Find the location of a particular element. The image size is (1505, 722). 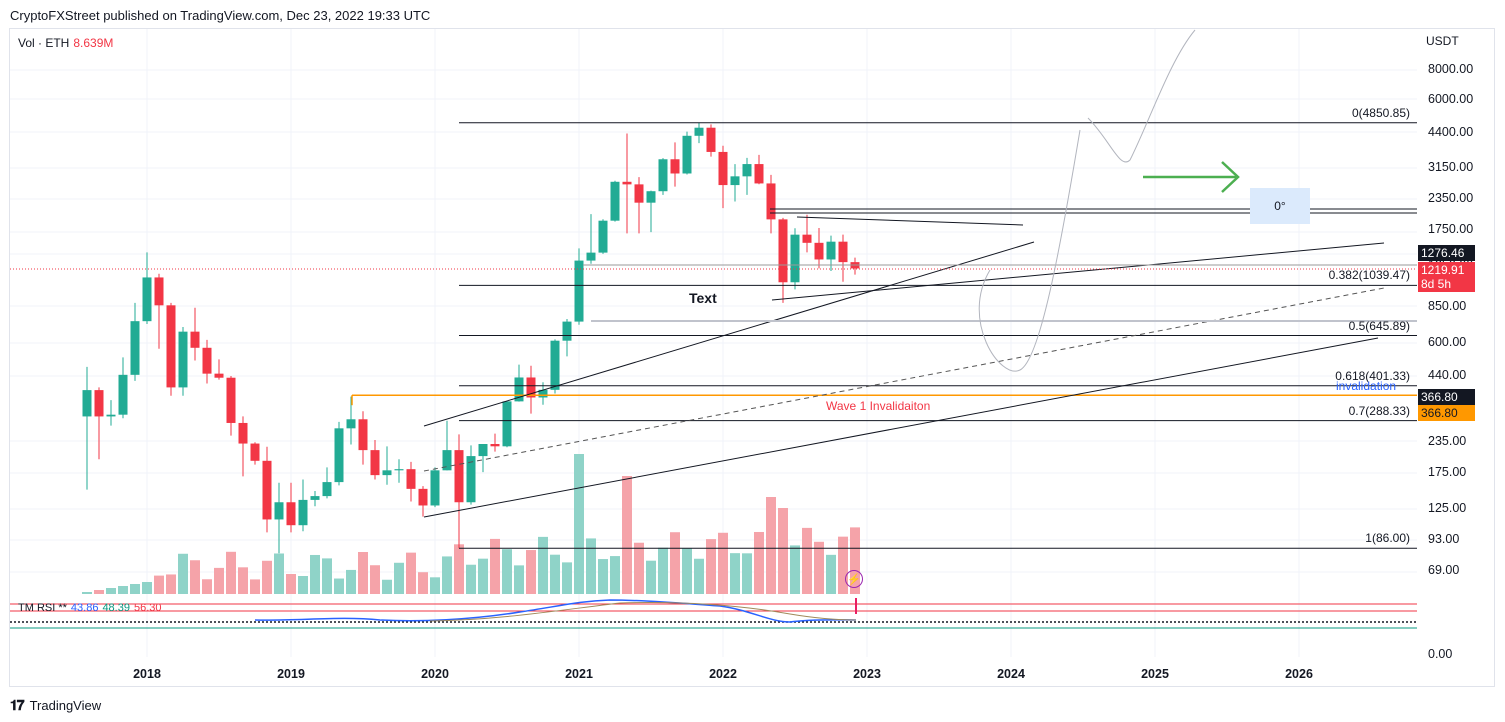

time-tick: 2025 is located at coordinates (1155, 674).